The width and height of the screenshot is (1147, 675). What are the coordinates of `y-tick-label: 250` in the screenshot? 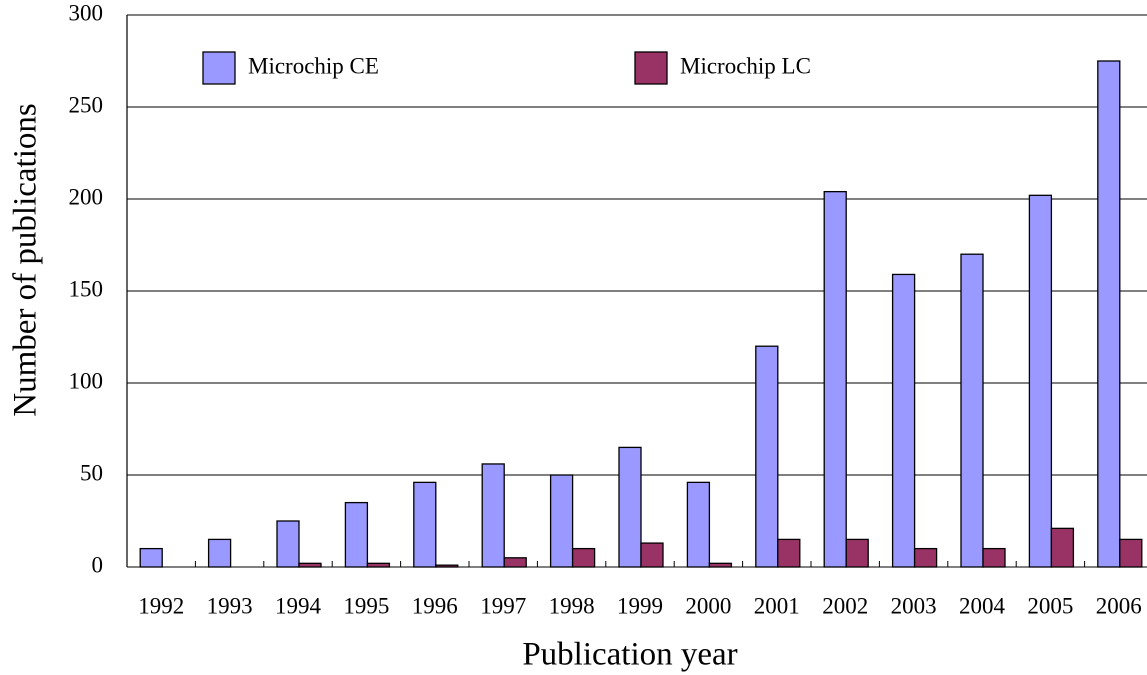 It's located at (86, 104).